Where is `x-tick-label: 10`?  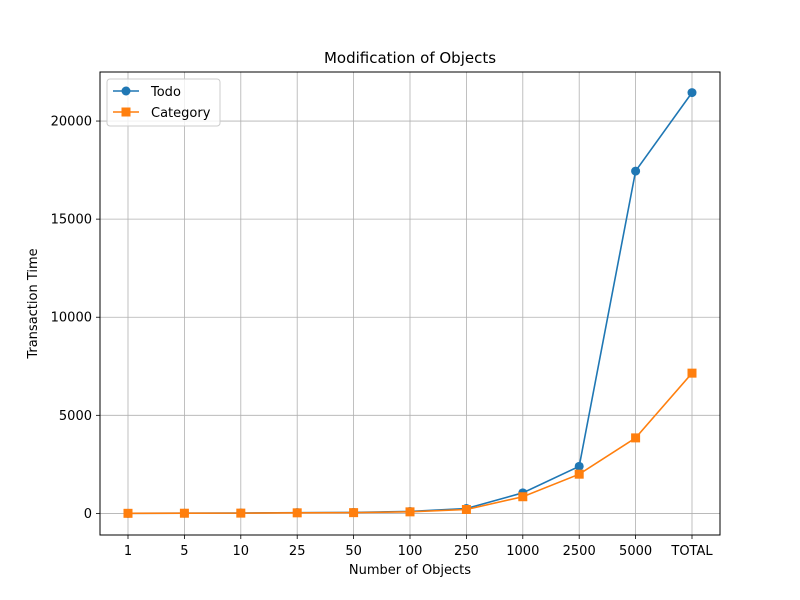 x-tick-label: 10 is located at coordinates (241, 551).